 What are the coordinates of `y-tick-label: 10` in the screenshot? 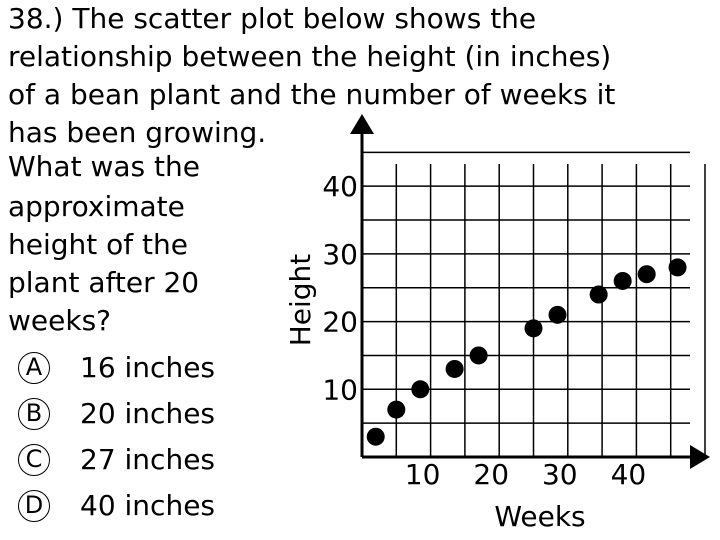 It's located at (340, 389).